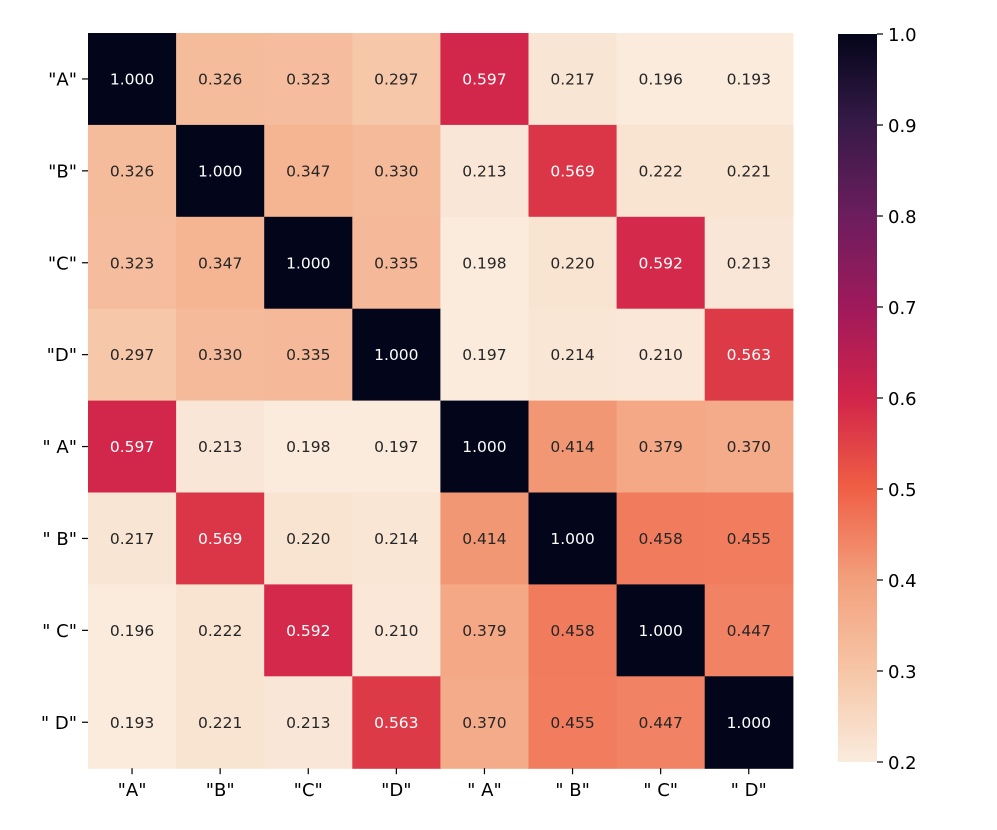 This screenshot has width=997, height=830. Describe the element at coordinates (660, 790) in the screenshot. I see `x-tick-label: " C"` at that location.